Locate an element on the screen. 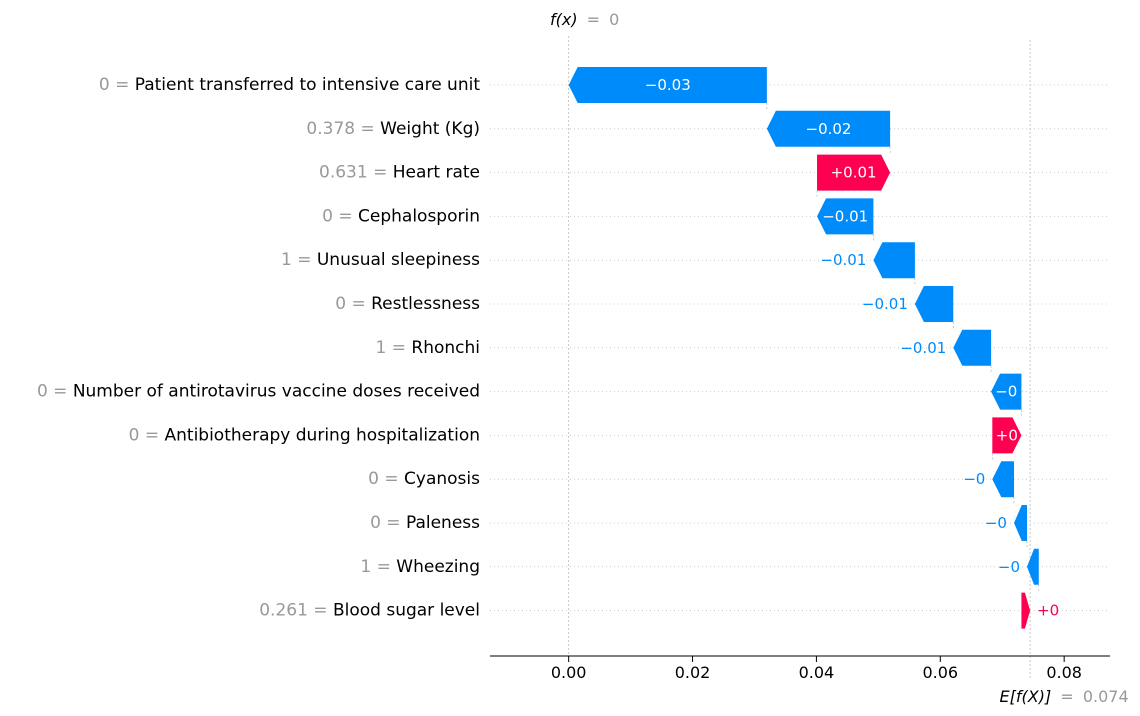 Image resolution: width=1140 pixels, height=716 pixels. feature-label: 0 = Cyanosis is located at coordinates (424, 479).